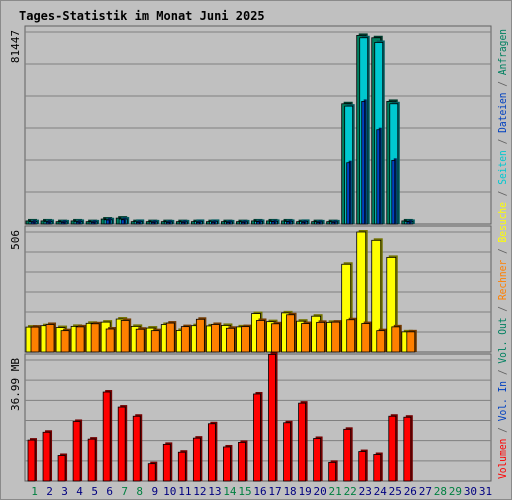  What do you see at coordinates (94, 491) in the screenshot?
I see `x-tick-label-5: 5` at bounding box center [94, 491].